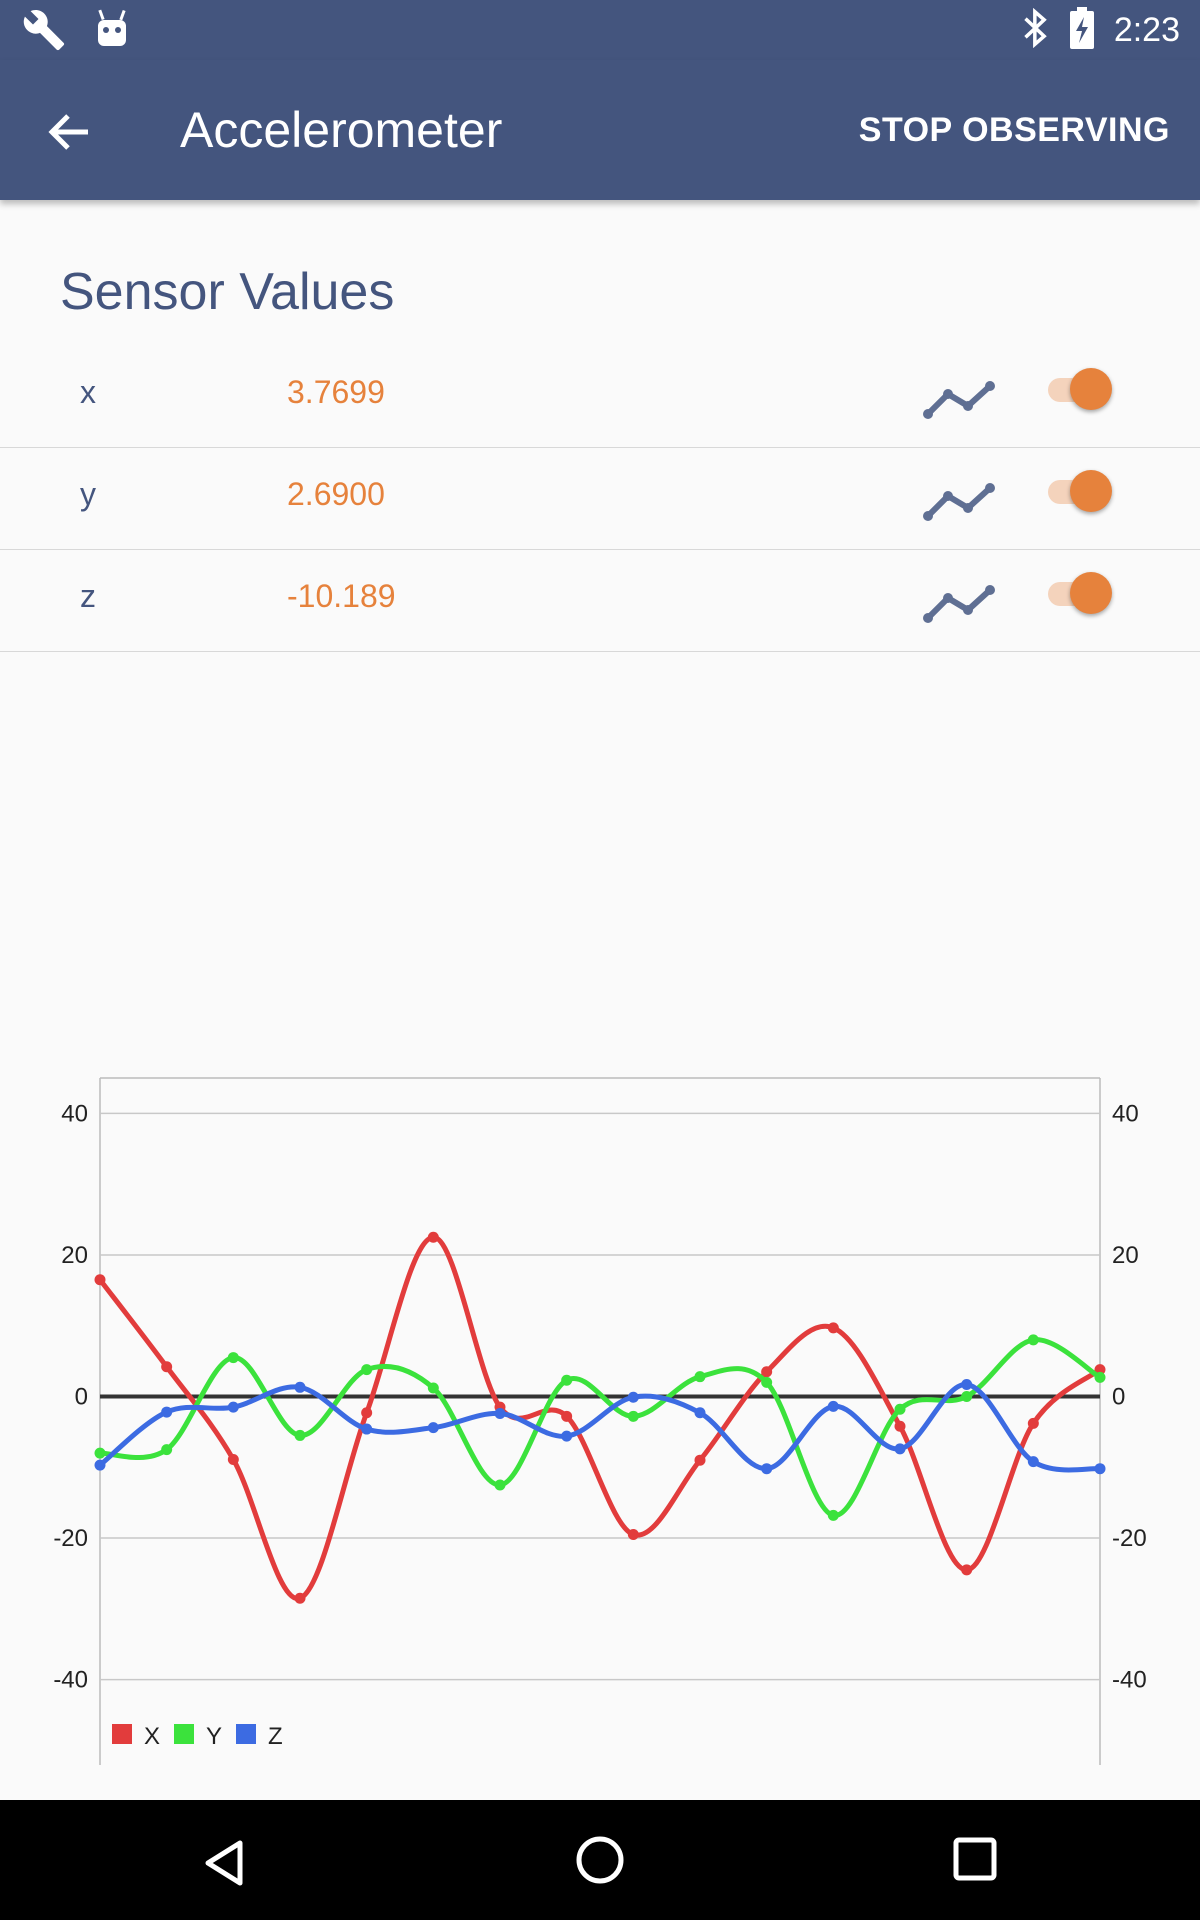 The width and height of the screenshot is (1200, 1920). What do you see at coordinates (246, 1734) in the screenshot?
I see `legend-swatch-z` at bounding box center [246, 1734].